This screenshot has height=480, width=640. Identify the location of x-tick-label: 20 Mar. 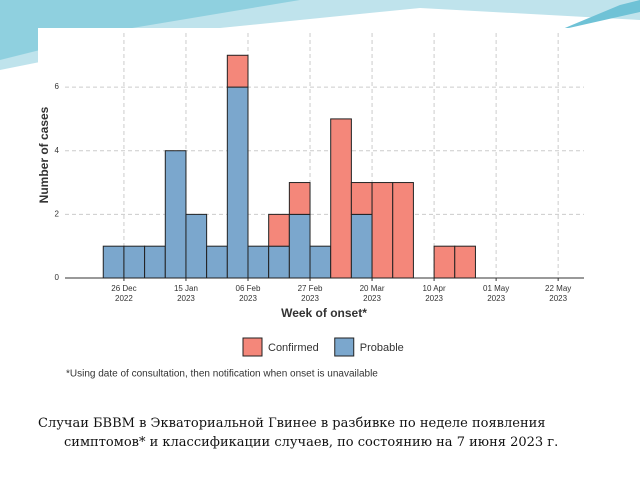
(372, 288).